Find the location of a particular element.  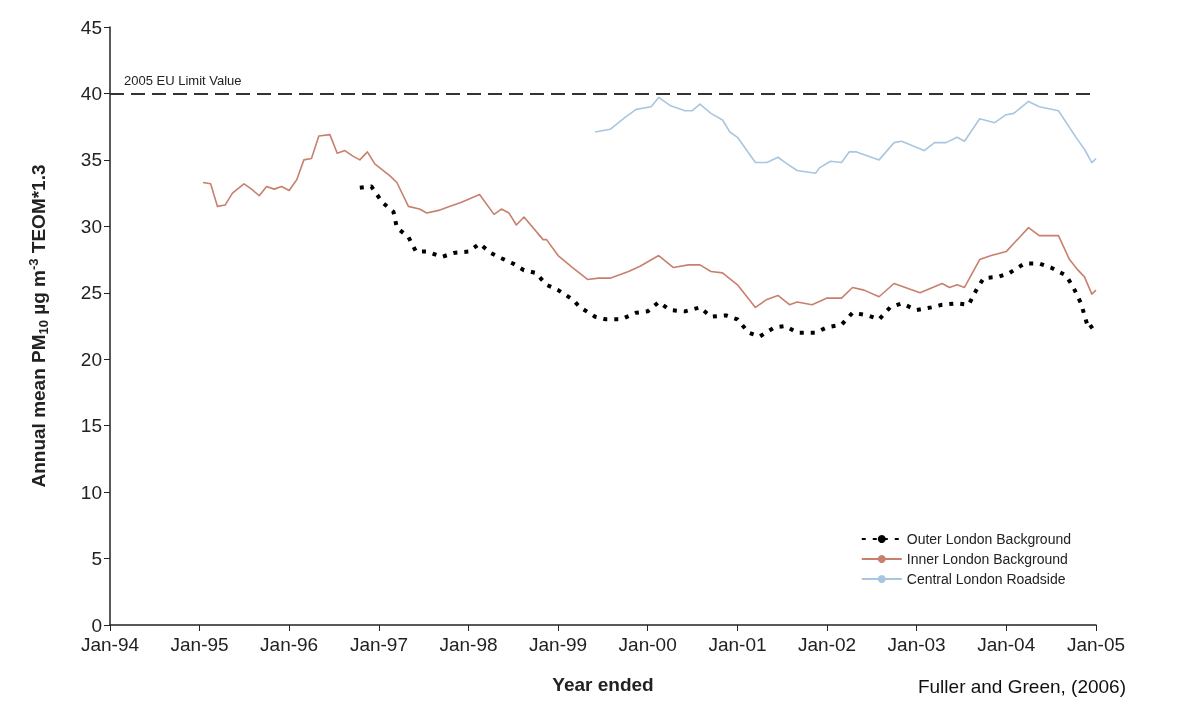

x-tick-label: Jan-99 is located at coordinates (558, 644).